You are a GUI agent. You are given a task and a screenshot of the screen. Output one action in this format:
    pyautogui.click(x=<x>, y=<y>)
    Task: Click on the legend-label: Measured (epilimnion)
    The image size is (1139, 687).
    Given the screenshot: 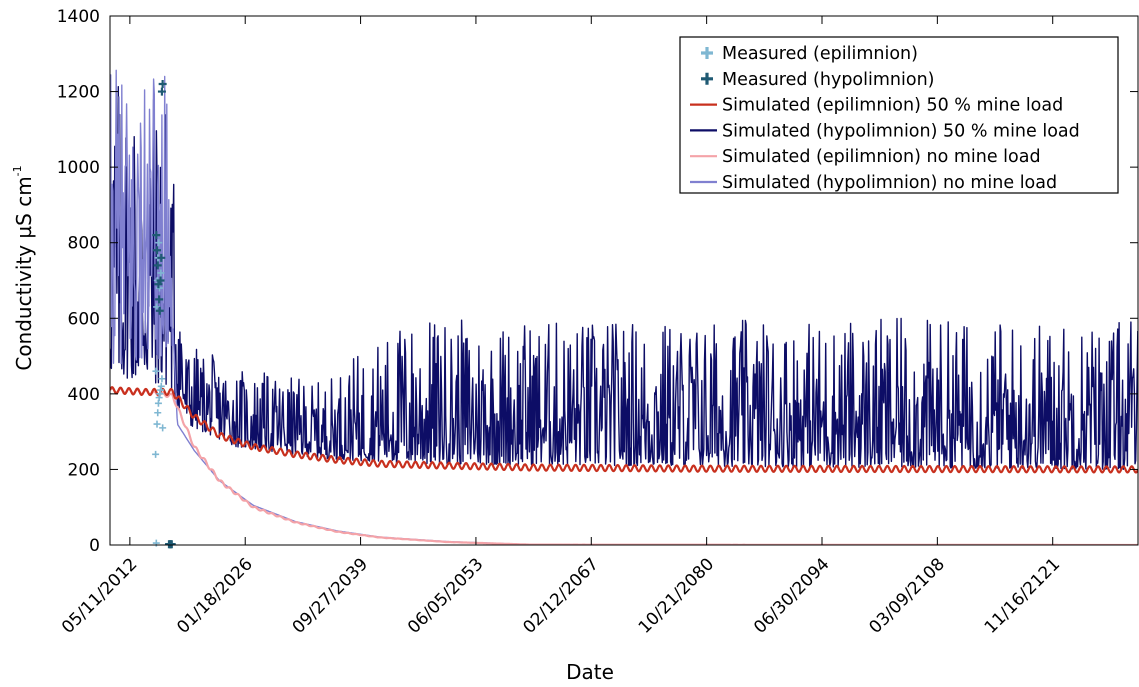 What is the action you would take?
    pyautogui.click(x=820, y=54)
    